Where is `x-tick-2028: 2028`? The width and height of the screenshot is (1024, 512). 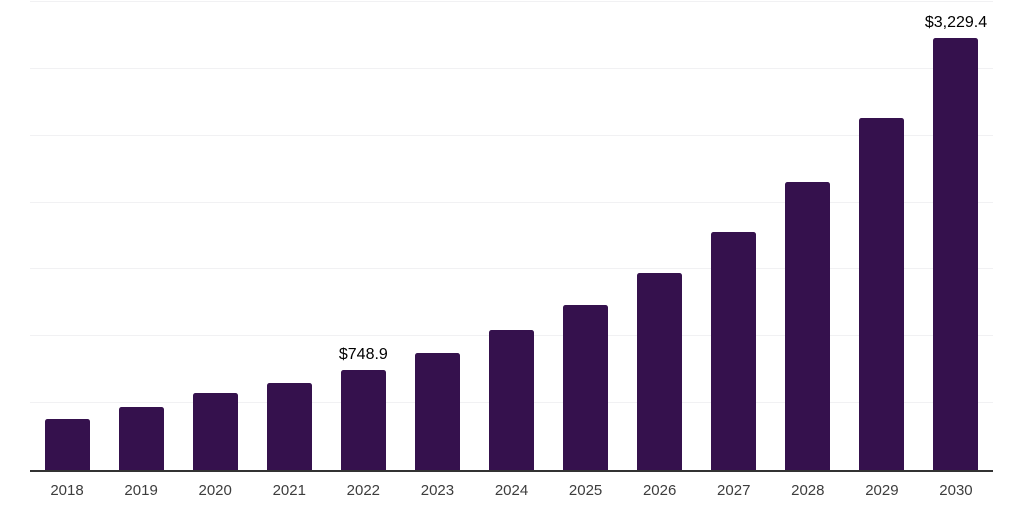
x-tick-2028: 2028 is located at coordinates (808, 490).